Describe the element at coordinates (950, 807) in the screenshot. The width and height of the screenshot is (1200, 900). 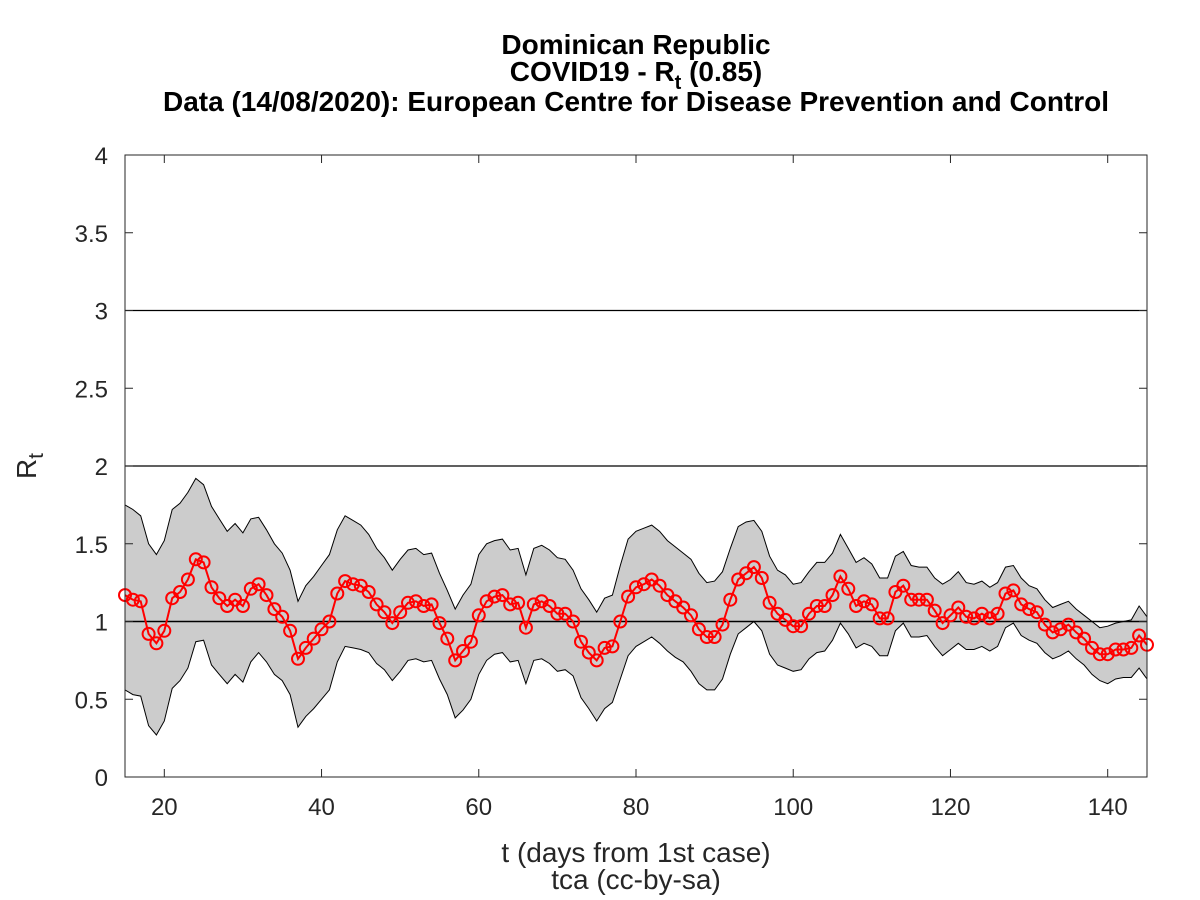
I see `x-tick-label: 120` at that location.